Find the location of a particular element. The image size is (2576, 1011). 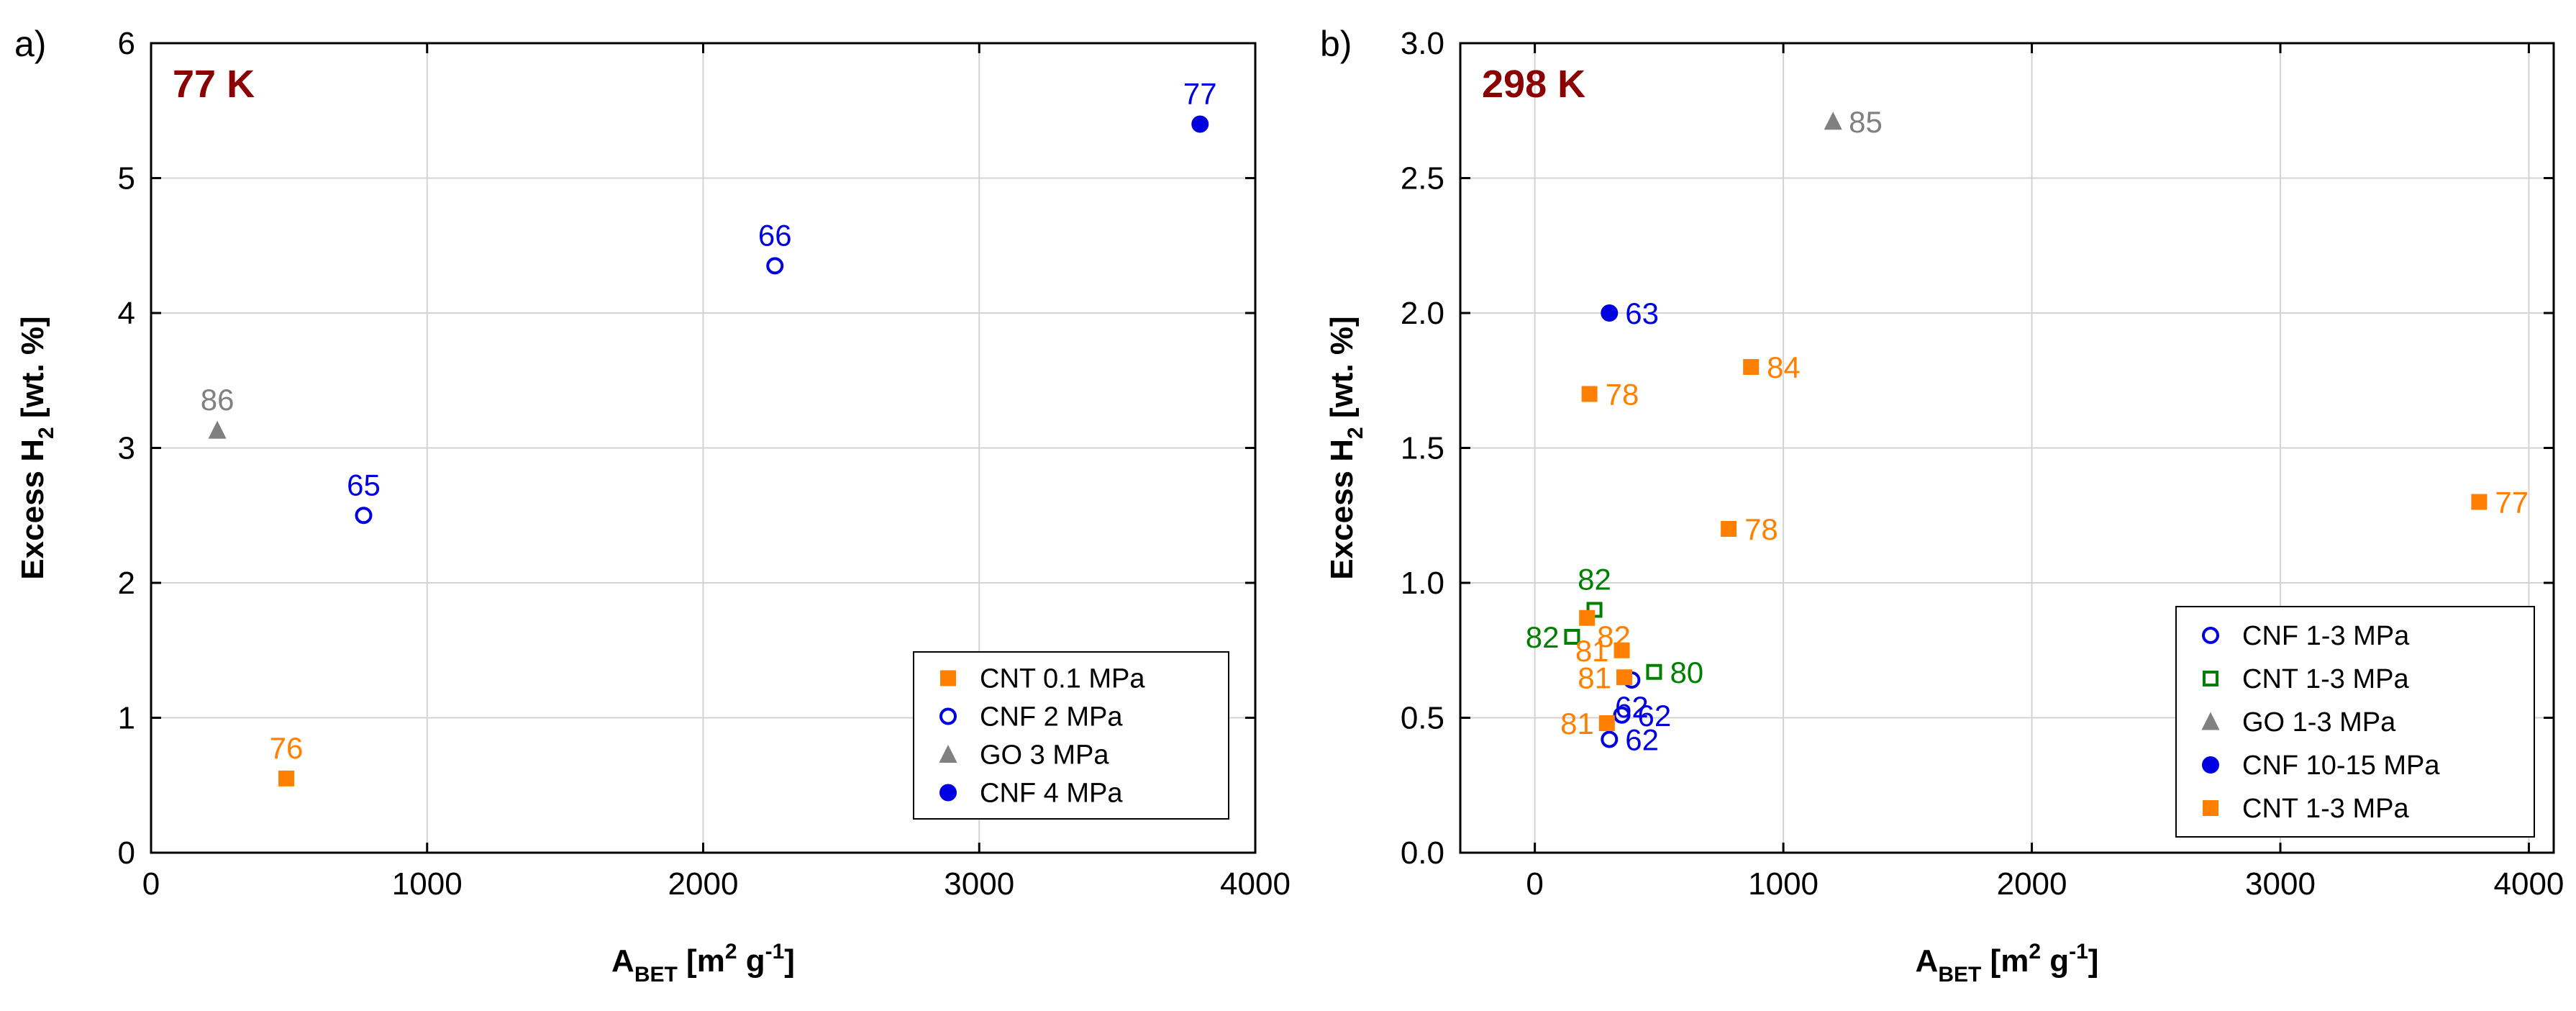

legend: CNT 0.1 MPa CNF 2 MPa GO 3 MPa CNF 4 MPa is located at coordinates (1071, 735).